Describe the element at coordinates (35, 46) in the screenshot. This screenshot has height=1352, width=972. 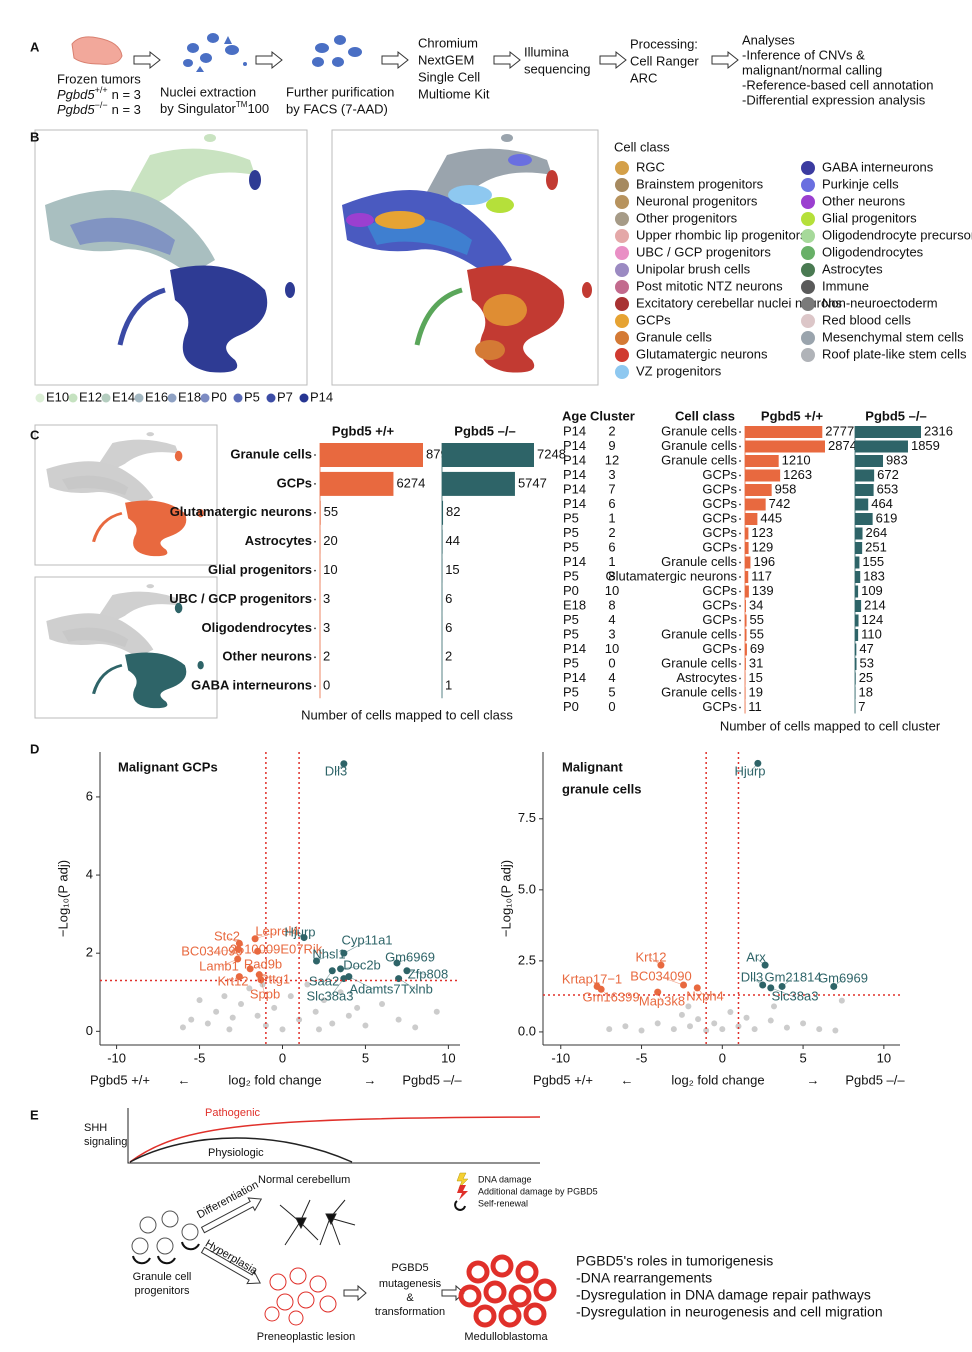
I see `panel-letter: A` at that location.